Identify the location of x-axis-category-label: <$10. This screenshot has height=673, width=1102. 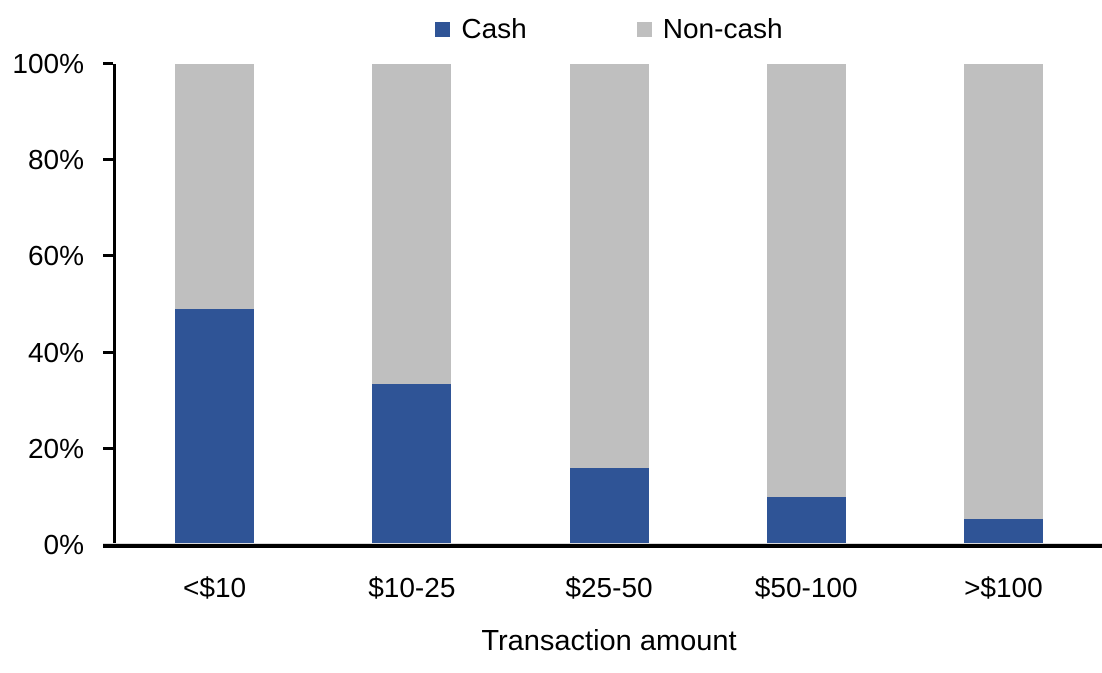
(215, 587).